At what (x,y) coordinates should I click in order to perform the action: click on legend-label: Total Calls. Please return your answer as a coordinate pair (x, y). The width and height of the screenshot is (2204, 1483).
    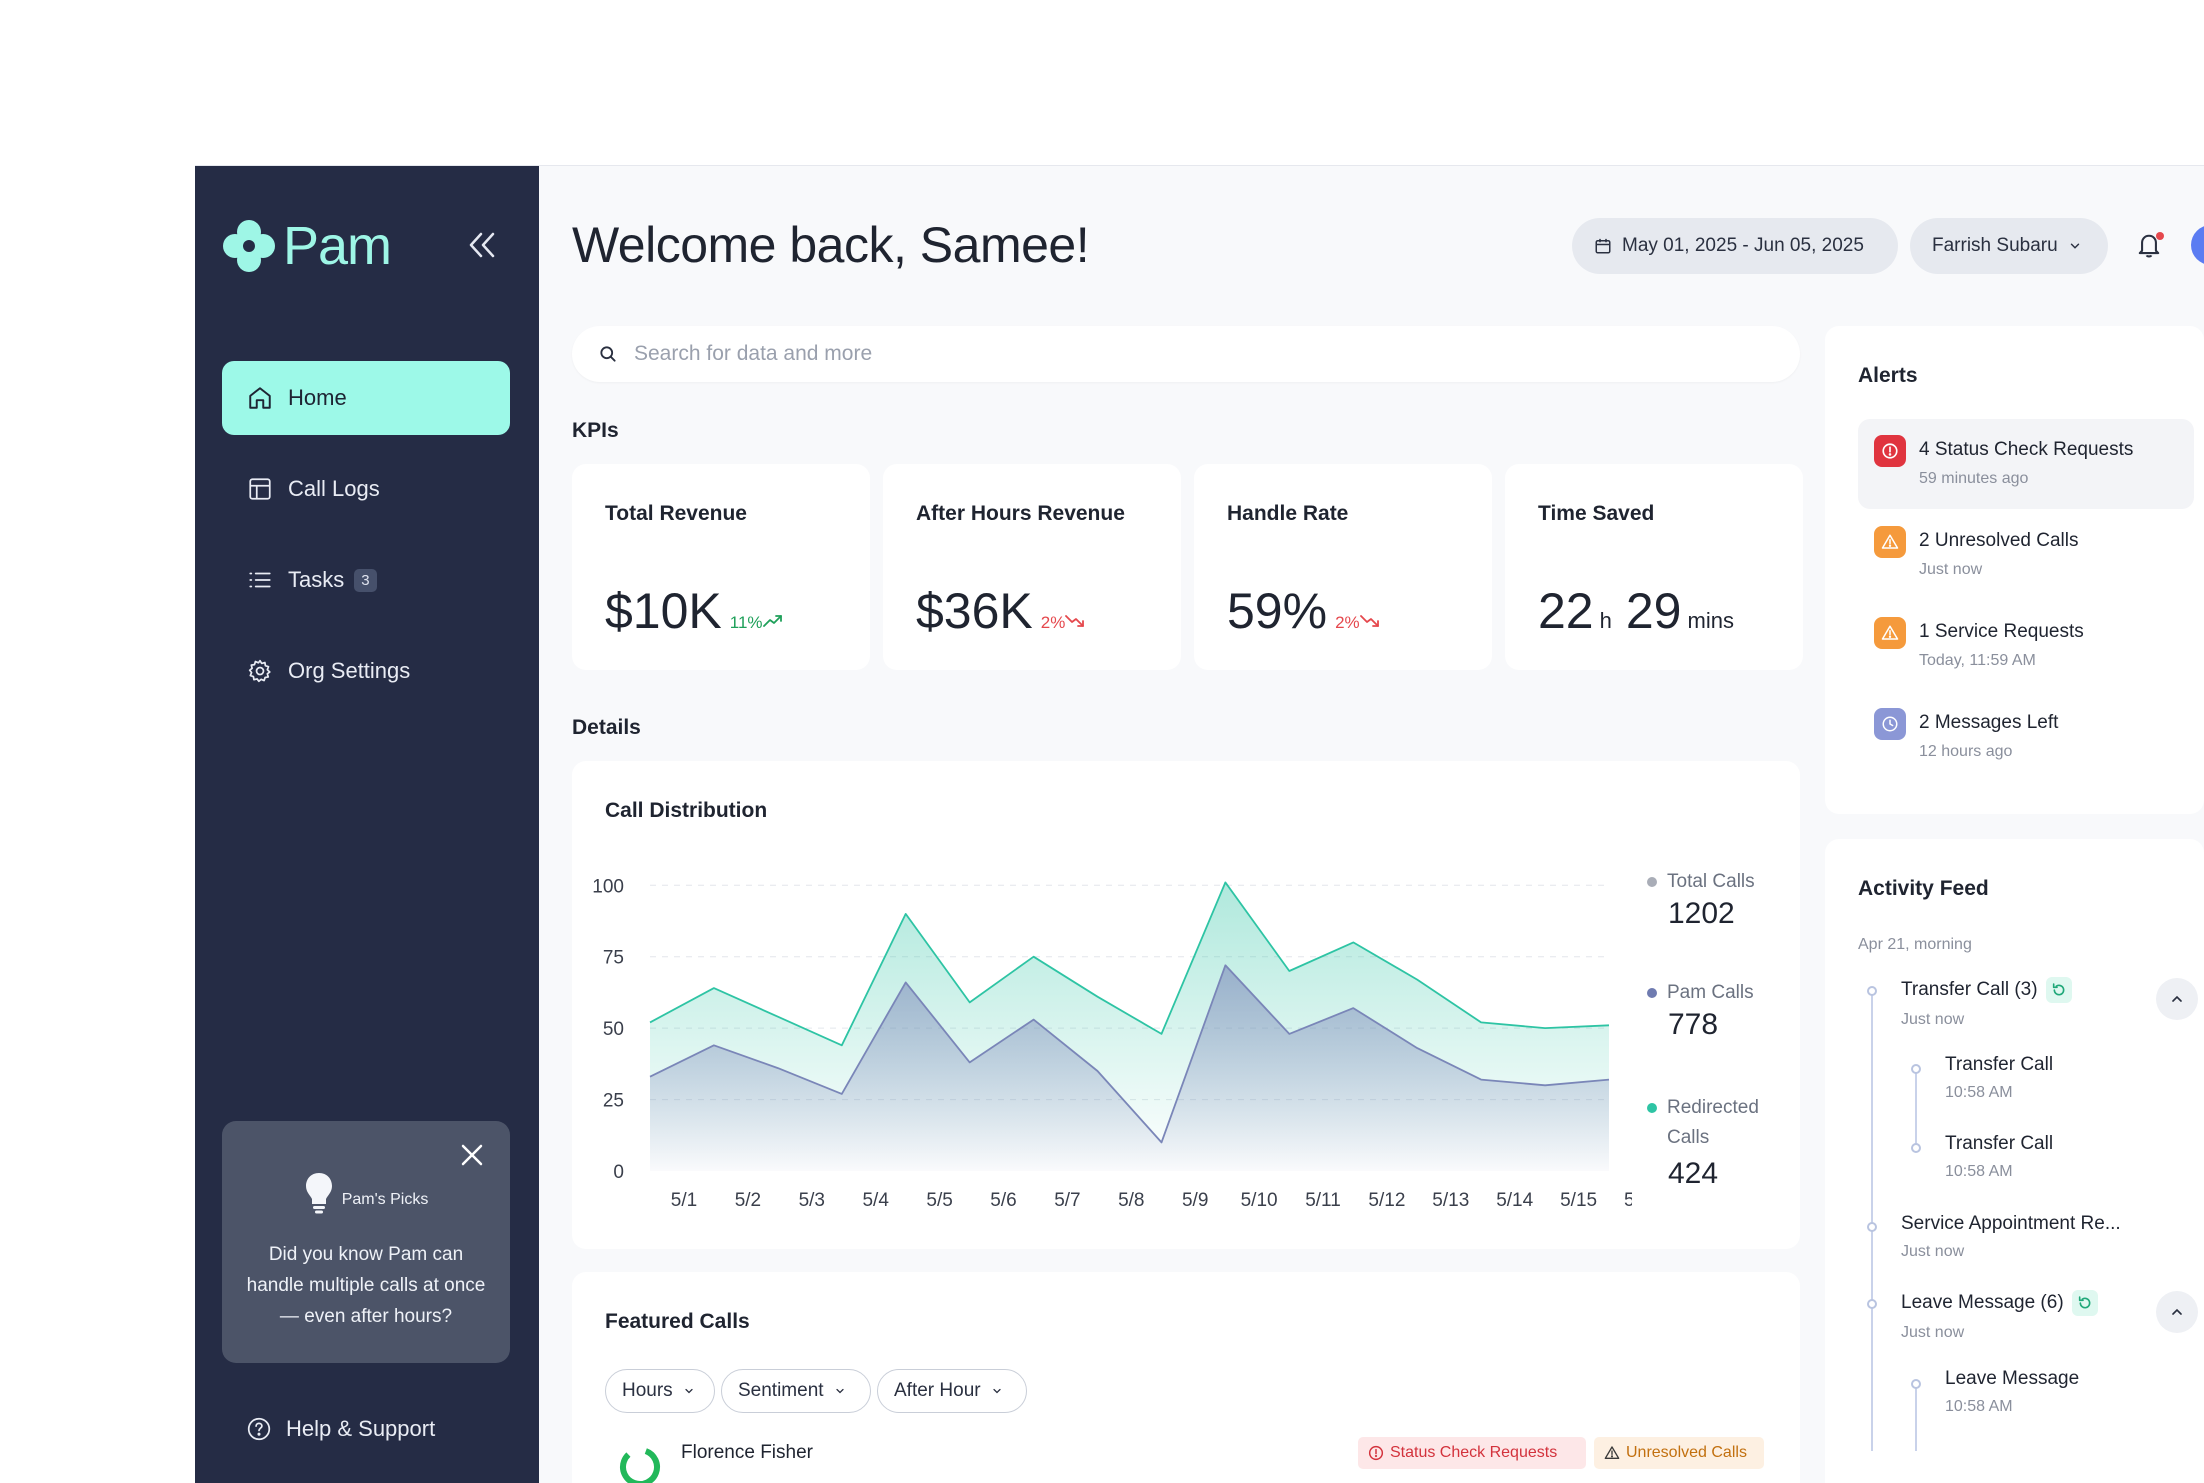
    Looking at the image, I should click on (1711, 881).